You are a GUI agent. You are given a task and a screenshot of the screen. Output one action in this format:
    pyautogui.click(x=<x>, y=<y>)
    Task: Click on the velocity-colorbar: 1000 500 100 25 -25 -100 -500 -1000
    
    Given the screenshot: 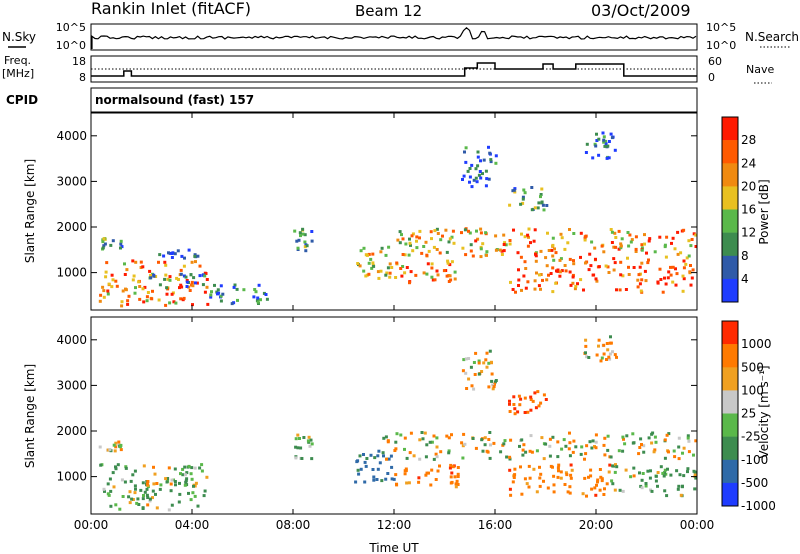 What is the action you would take?
    pyautogui.click(x=748, y=416)
    